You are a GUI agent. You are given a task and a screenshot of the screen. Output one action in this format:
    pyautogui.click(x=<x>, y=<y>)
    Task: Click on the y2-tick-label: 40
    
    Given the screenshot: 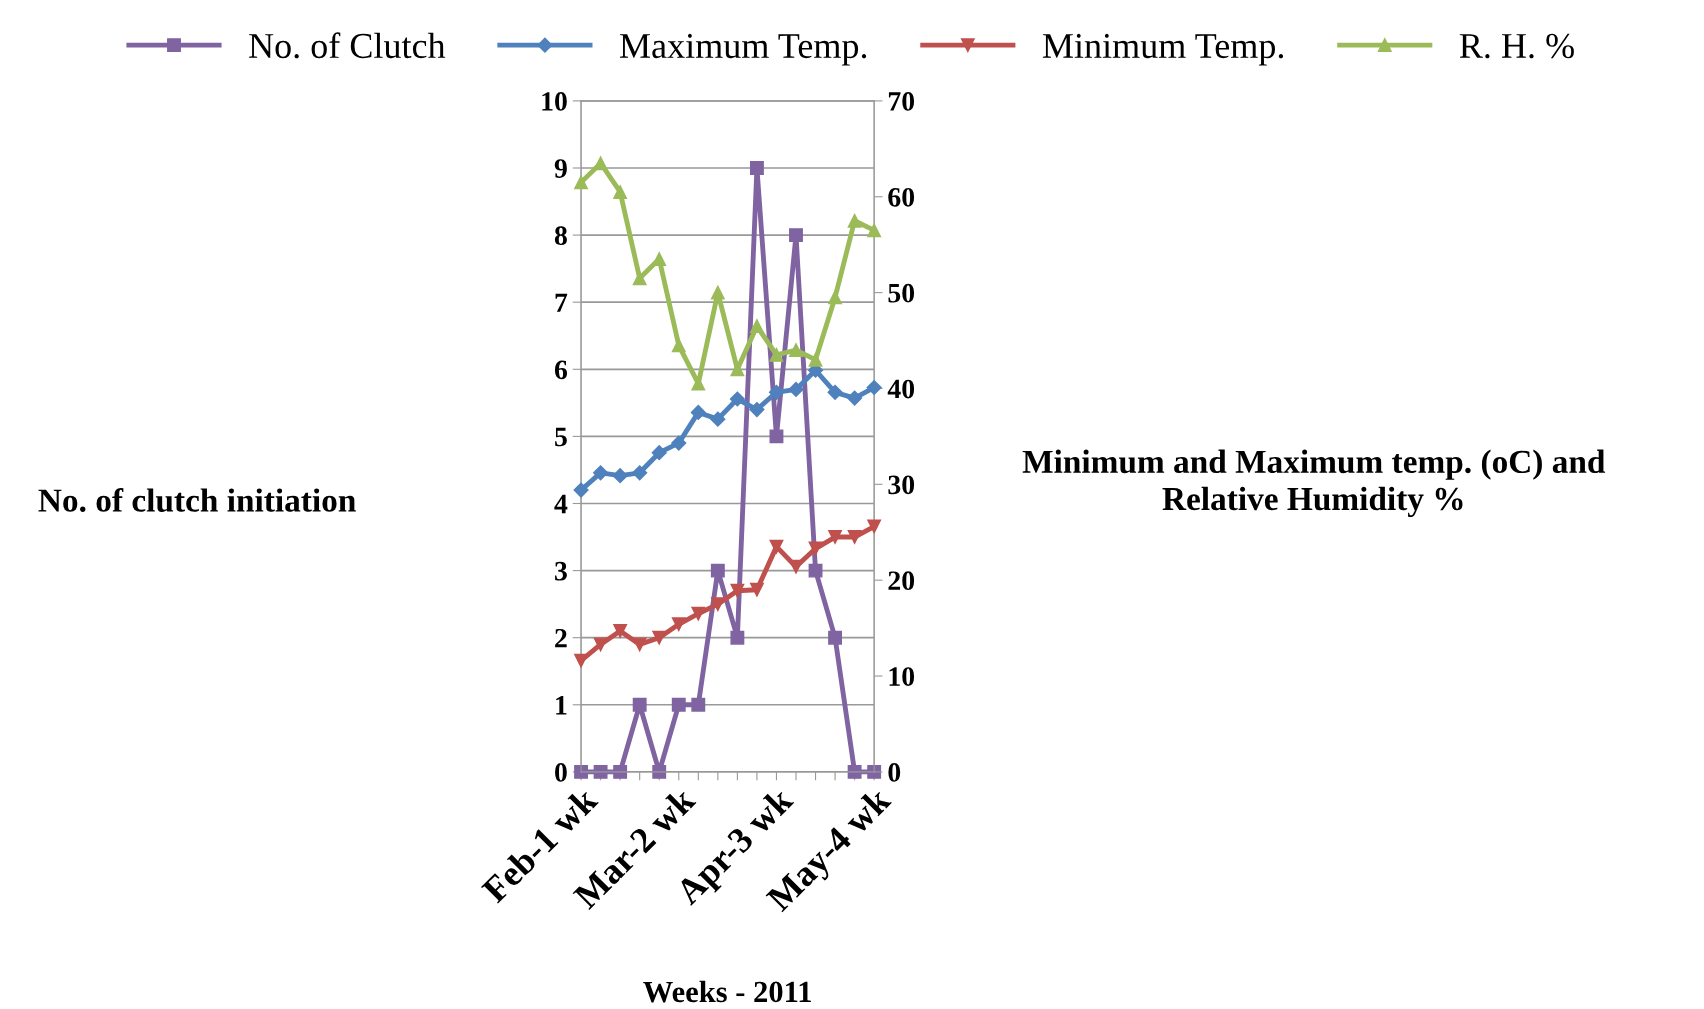 What is the action you would take?
    pyautogui.click(x=901, y=389)
    